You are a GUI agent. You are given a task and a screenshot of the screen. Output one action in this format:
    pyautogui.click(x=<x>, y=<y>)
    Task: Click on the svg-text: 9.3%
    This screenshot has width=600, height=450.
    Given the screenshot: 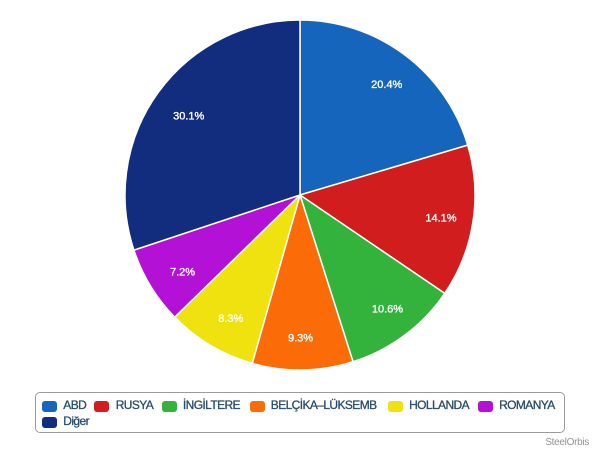 What is the action you would take?
    pyautogui.click(x=300, y=339)
    